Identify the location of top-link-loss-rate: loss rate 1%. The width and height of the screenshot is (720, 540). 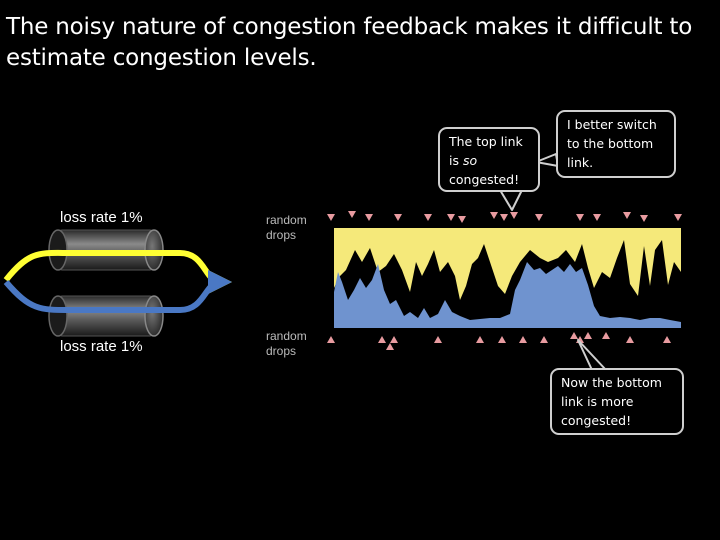
(101, 217).